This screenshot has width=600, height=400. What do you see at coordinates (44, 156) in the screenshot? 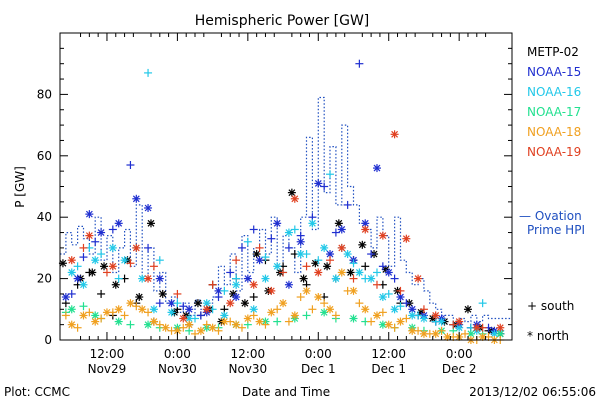
I see `y-tick-label: 60` at bounding box center [44, 156].